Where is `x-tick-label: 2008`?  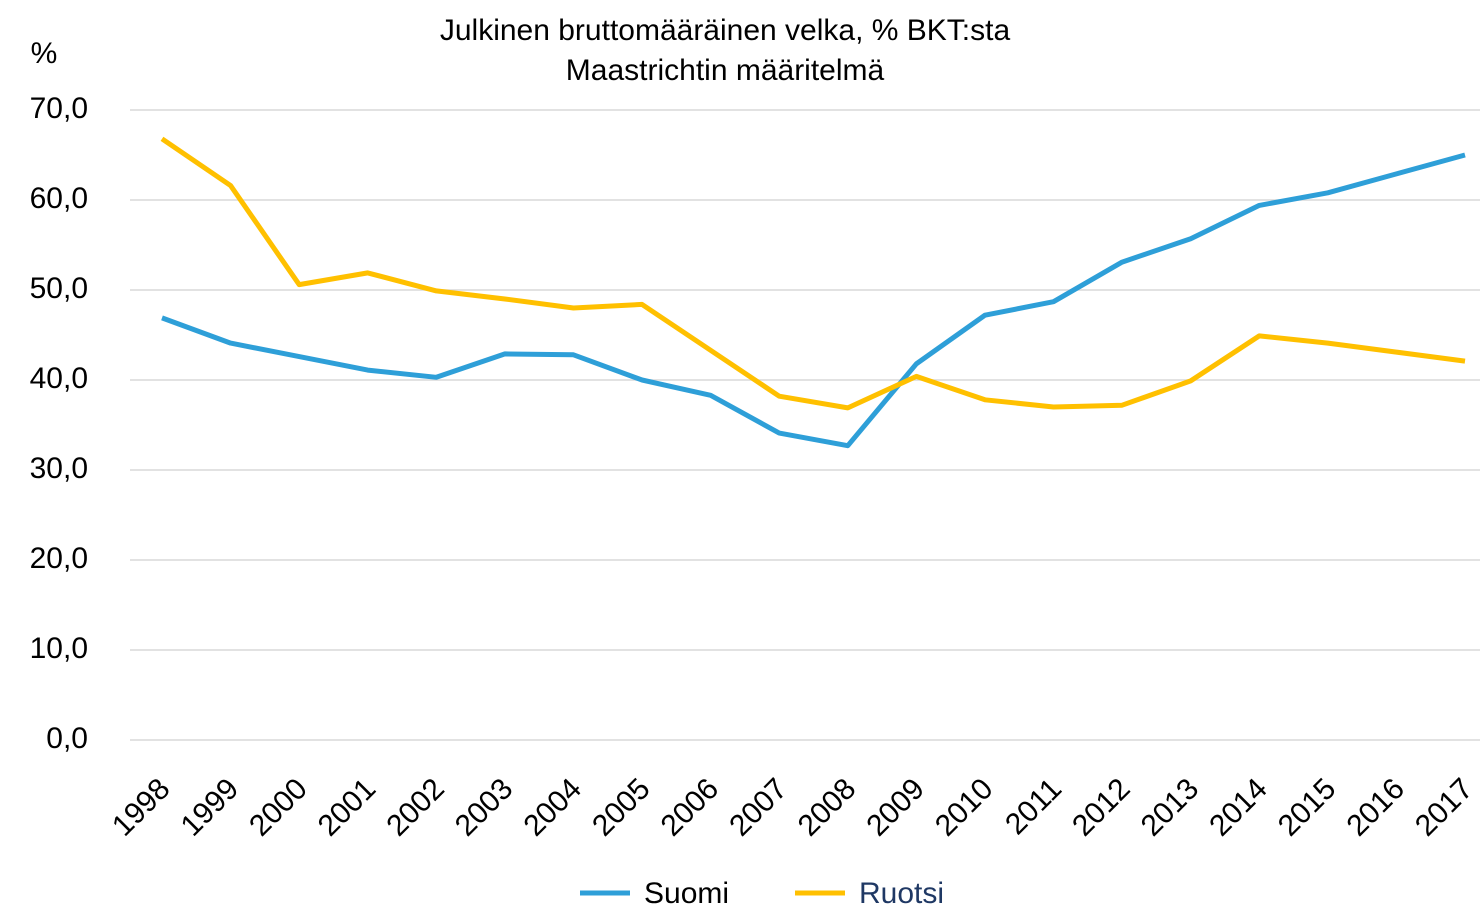 x-tick-label: 2008 is located at coordinates (827, 807).